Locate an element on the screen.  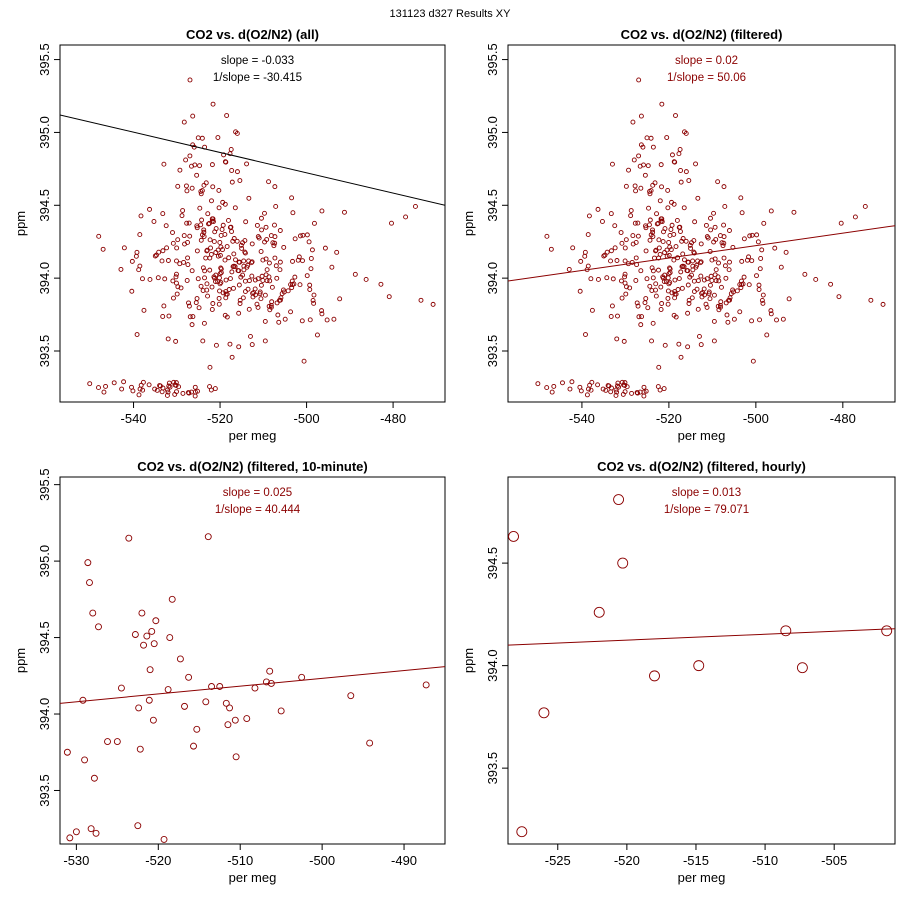
y-tick-label: 394.5 is located at coordinates (492, 563).